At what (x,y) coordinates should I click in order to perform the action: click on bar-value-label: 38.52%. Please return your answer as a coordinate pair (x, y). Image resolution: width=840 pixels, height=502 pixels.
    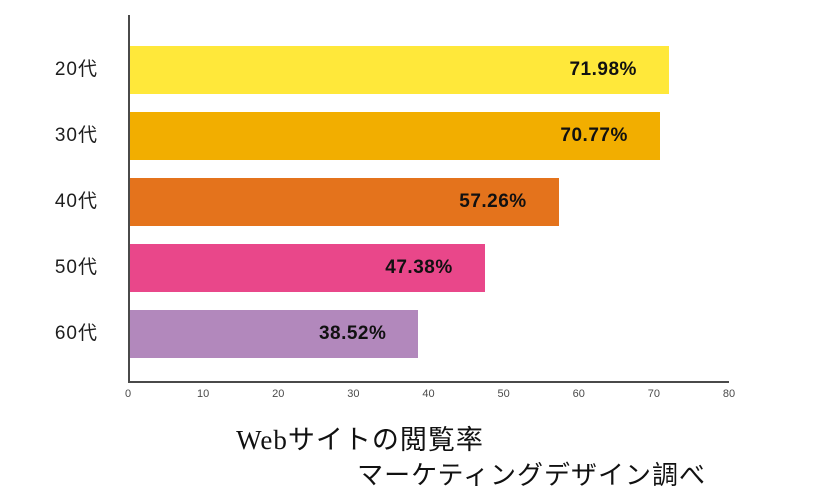
    Looking at the image, I should click on (352, 333).